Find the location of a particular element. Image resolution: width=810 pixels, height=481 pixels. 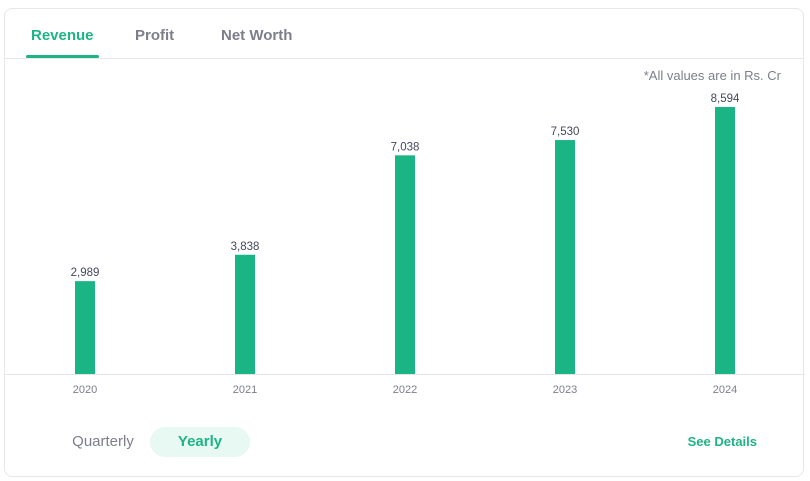

bar-value-label: 2,989 is located at coordinates (85, 273).